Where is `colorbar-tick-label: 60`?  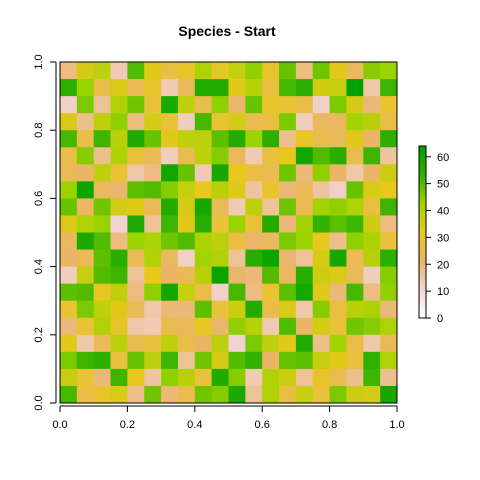 colorbar-tick-label: 60 is located at coordinates (443, 158).